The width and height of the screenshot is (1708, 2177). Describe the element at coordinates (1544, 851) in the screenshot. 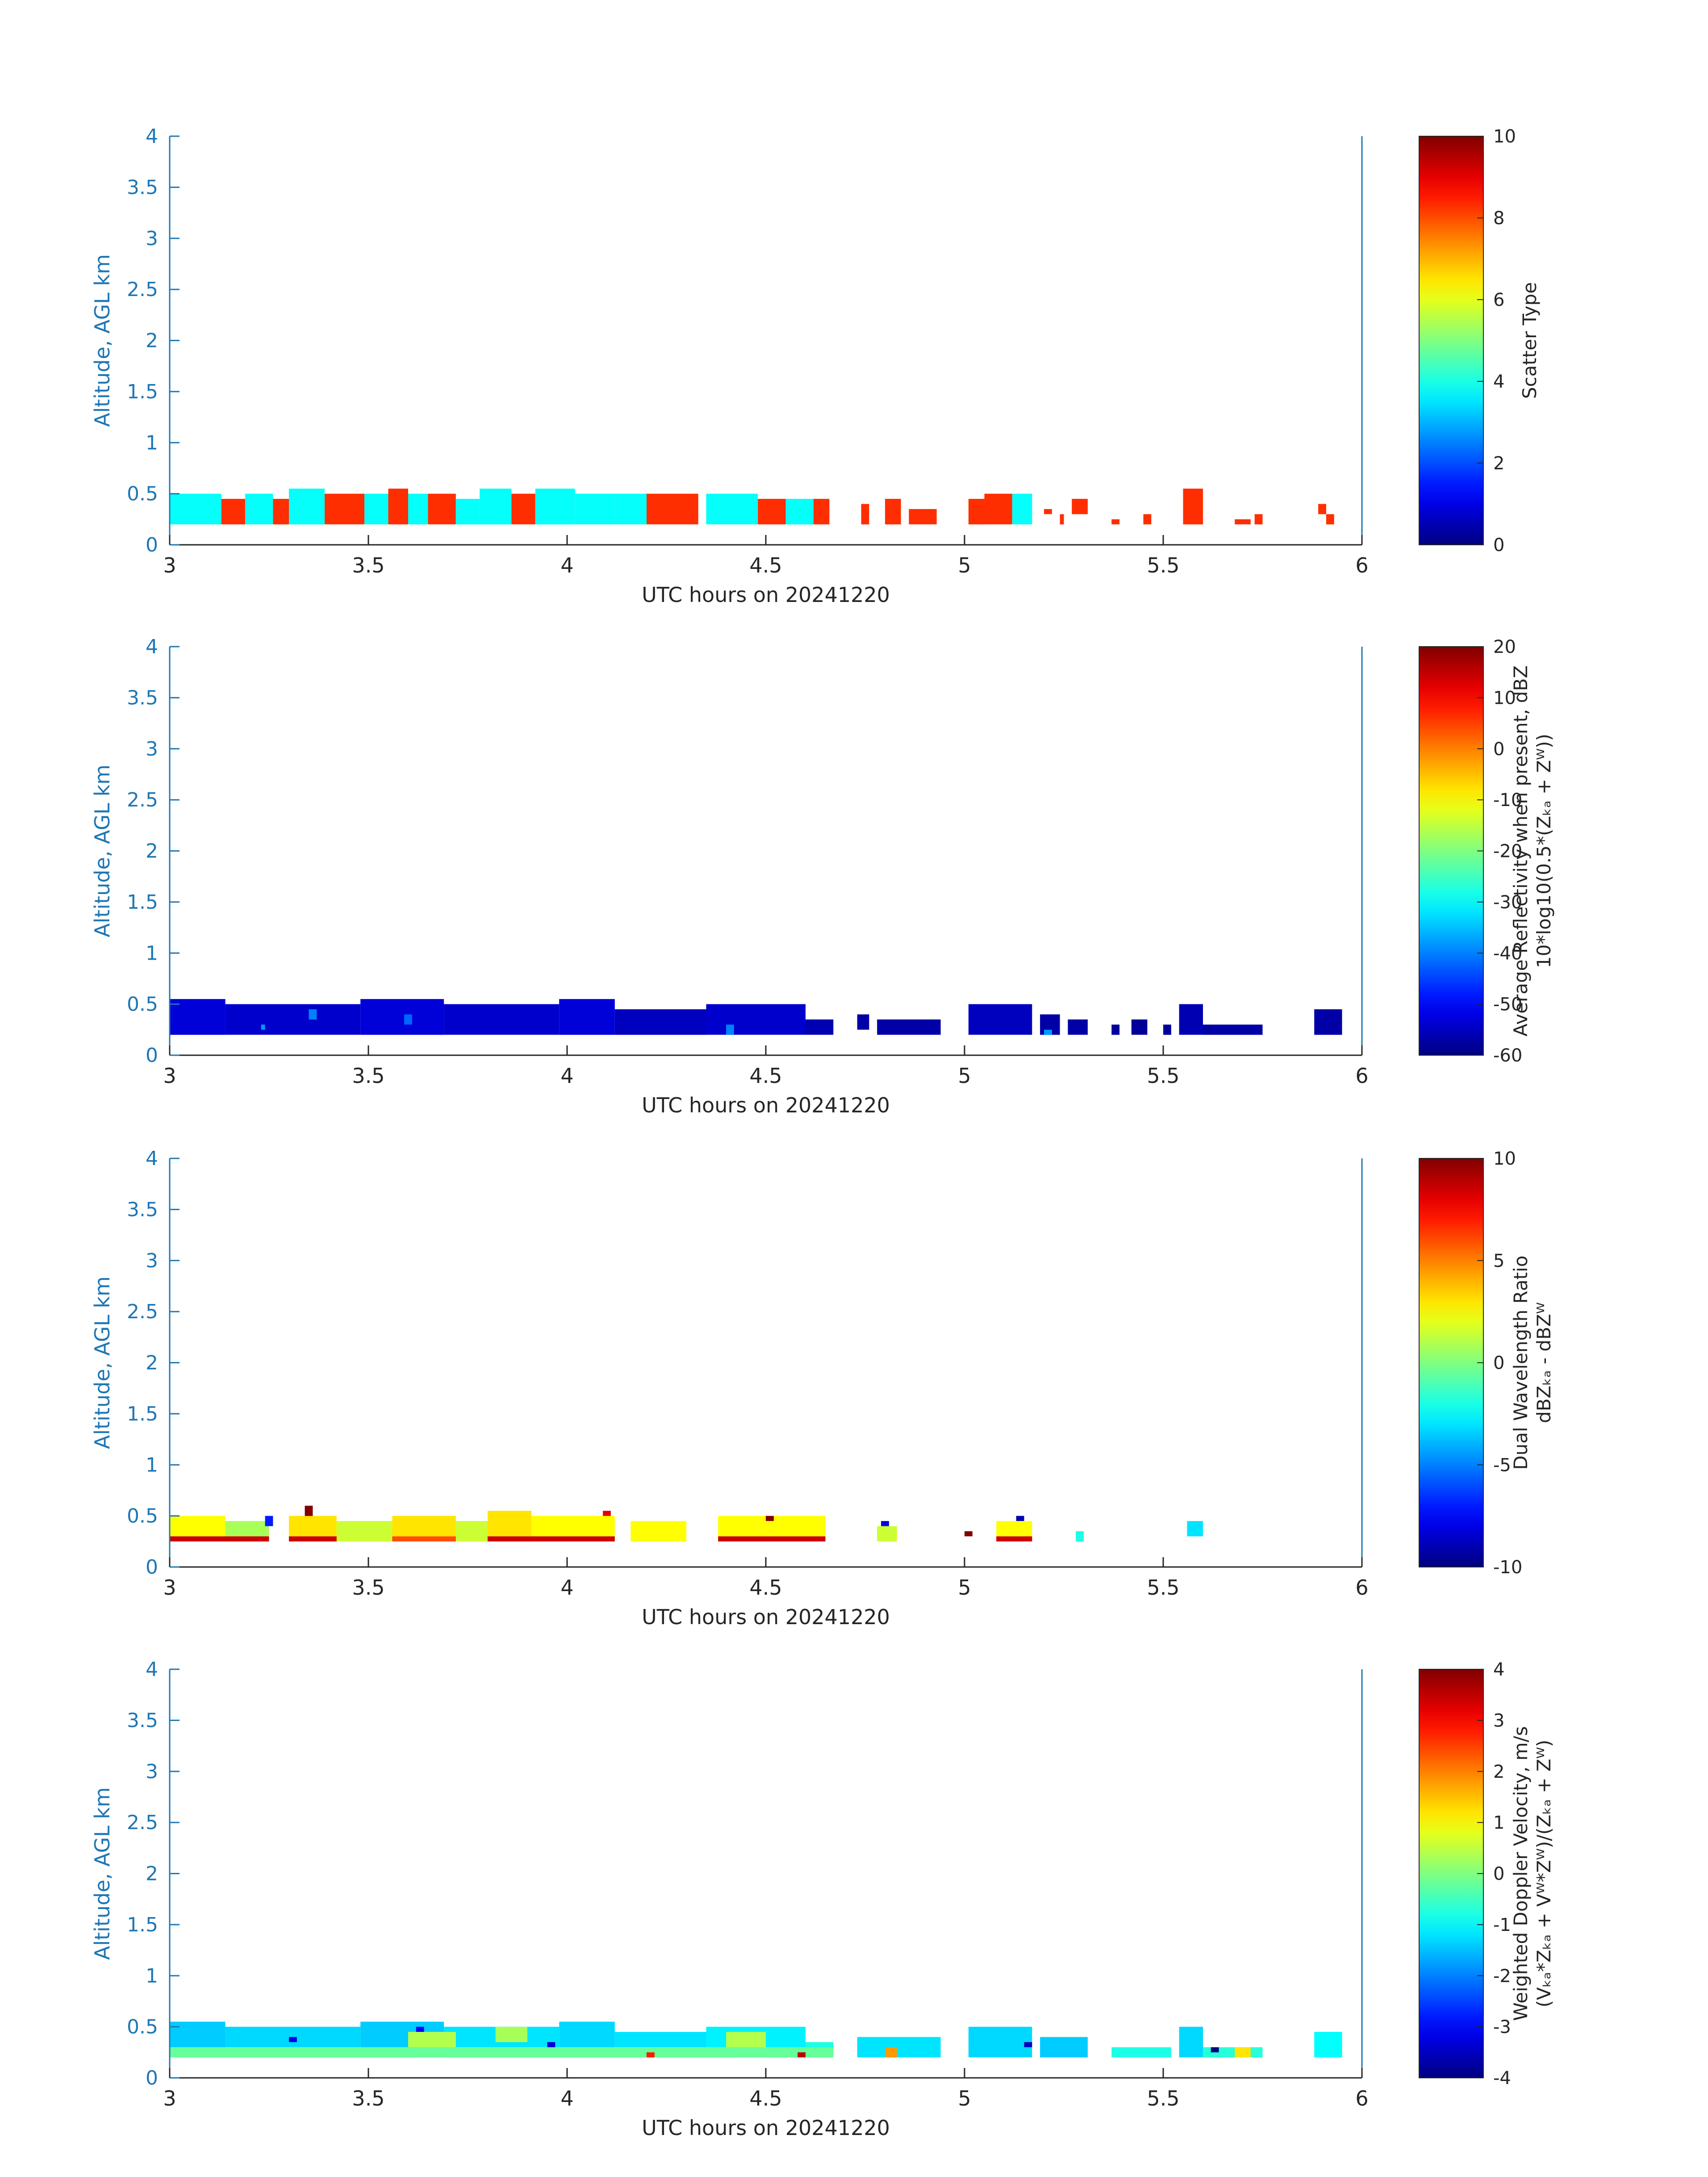

I see `colorbar-label: 10*log10(0.5*(Zₖₐ + Zᵂ))` at that location.